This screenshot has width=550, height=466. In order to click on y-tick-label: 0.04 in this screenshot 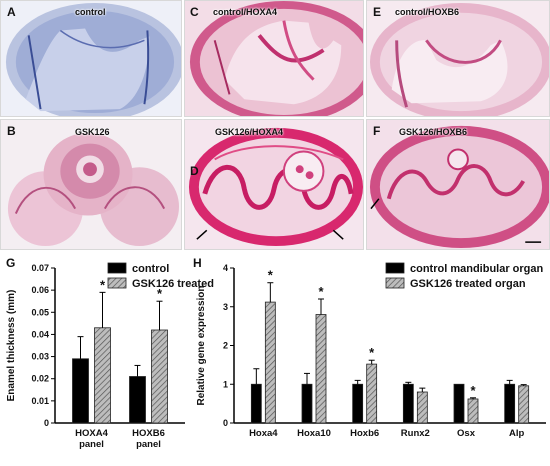, I will do `click(40, 334)`.